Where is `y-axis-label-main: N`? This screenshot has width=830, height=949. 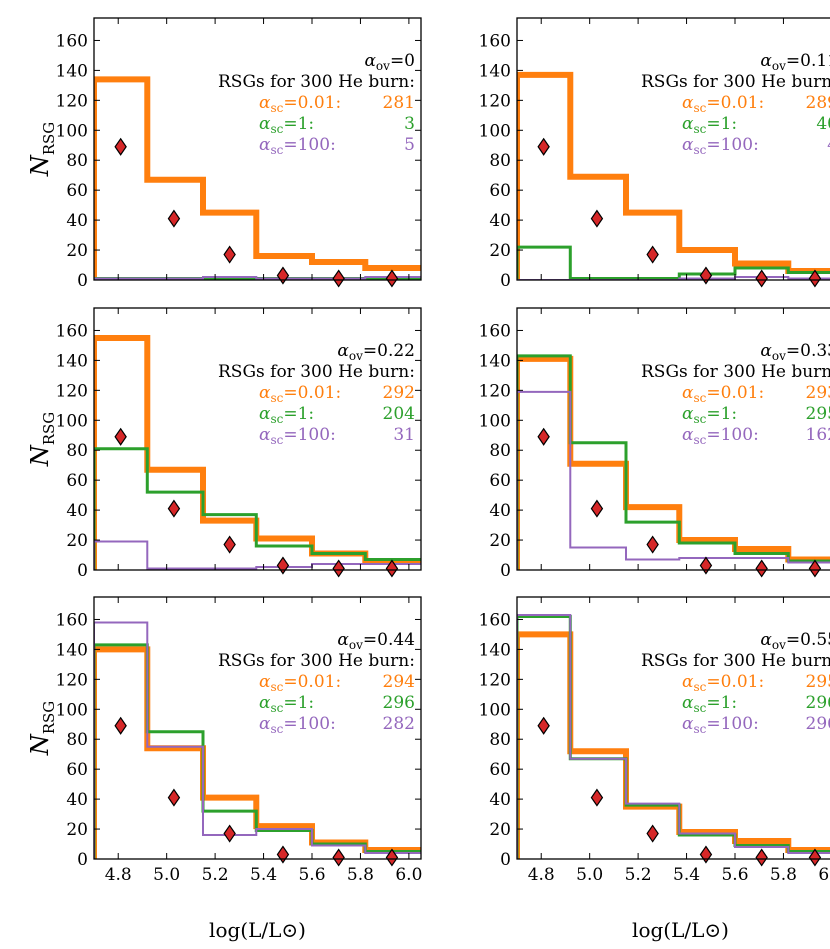 y-axis-label-main: N is located at coordinates (40, 744).